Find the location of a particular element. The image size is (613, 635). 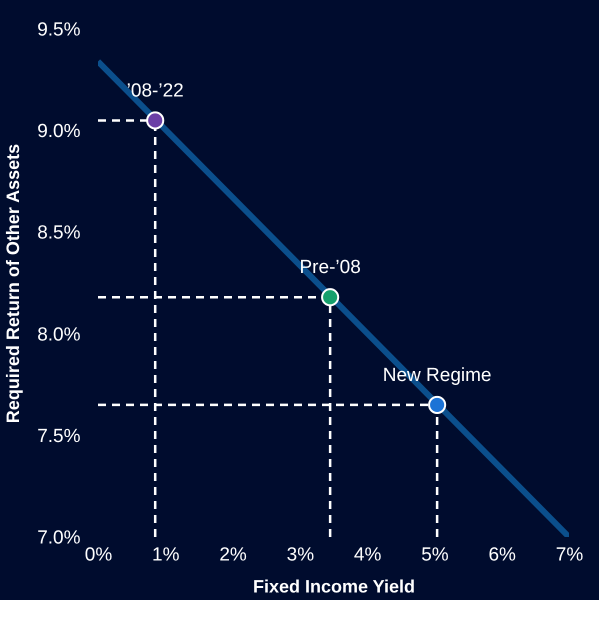

x-tick-label: 3% is located at coordinates (300, 555).